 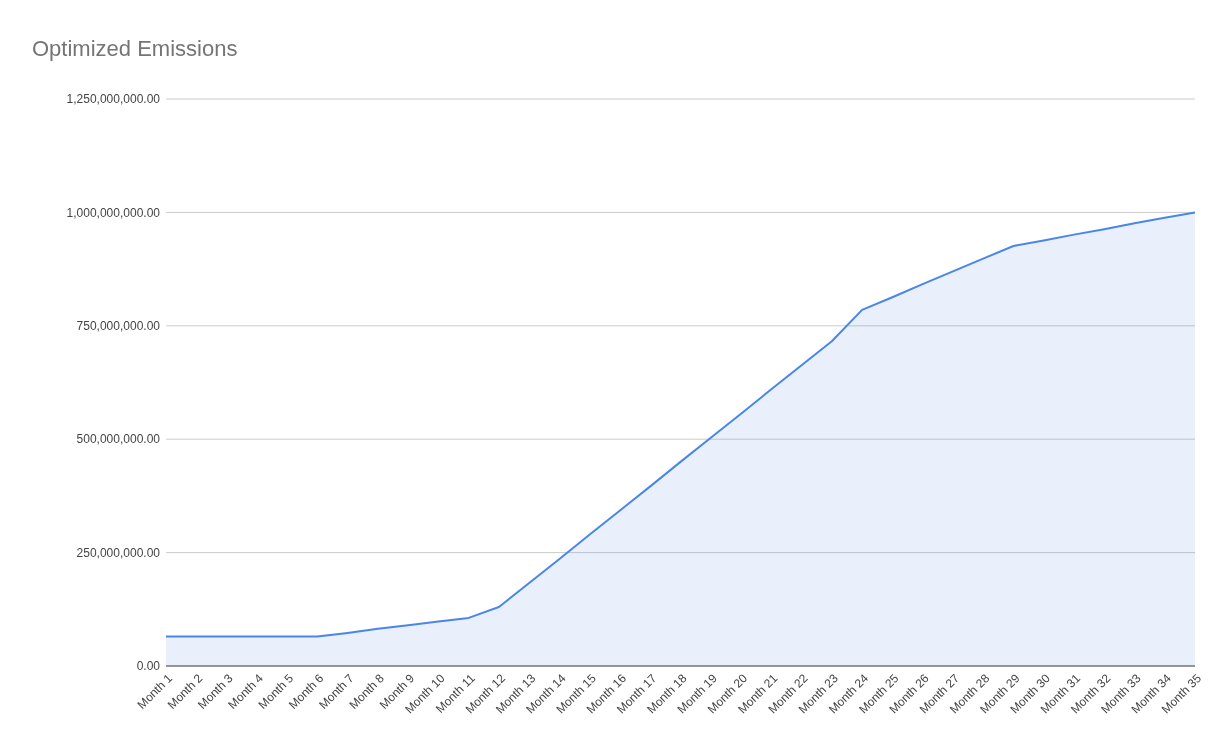 What do you see at coordinates (148, 666) in the screenshot?
I see `y-tick-label: 0.00` at bounding box center [148, 666].